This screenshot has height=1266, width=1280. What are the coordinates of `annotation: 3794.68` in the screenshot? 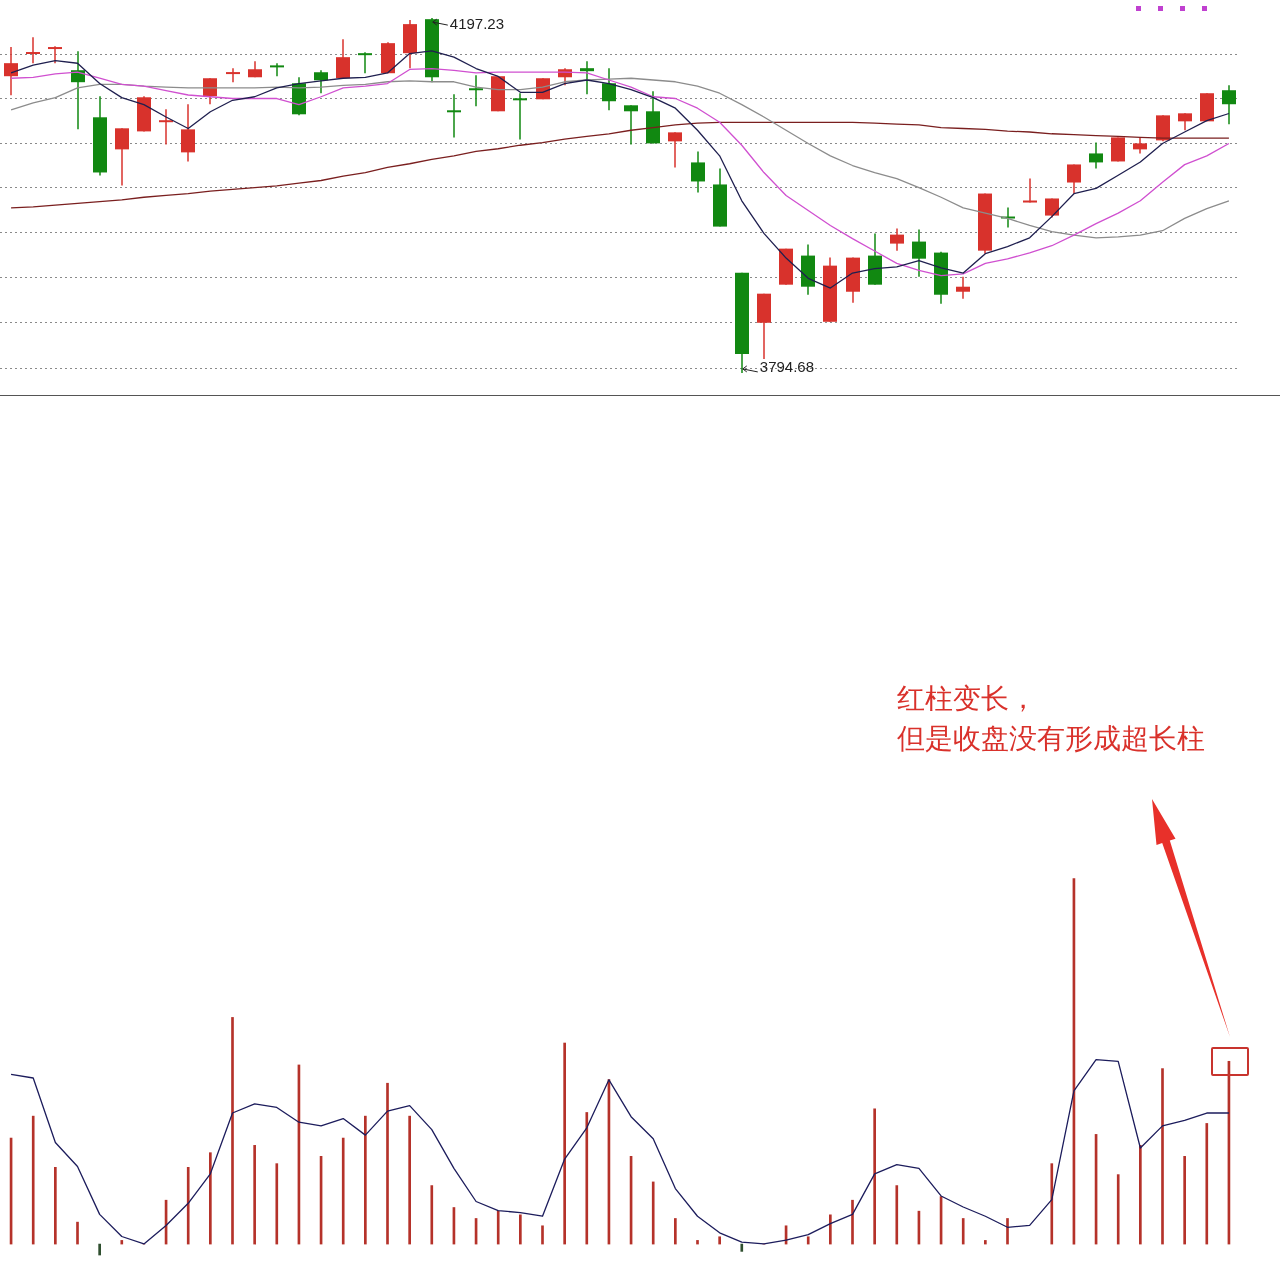 It's located at (787, 366).